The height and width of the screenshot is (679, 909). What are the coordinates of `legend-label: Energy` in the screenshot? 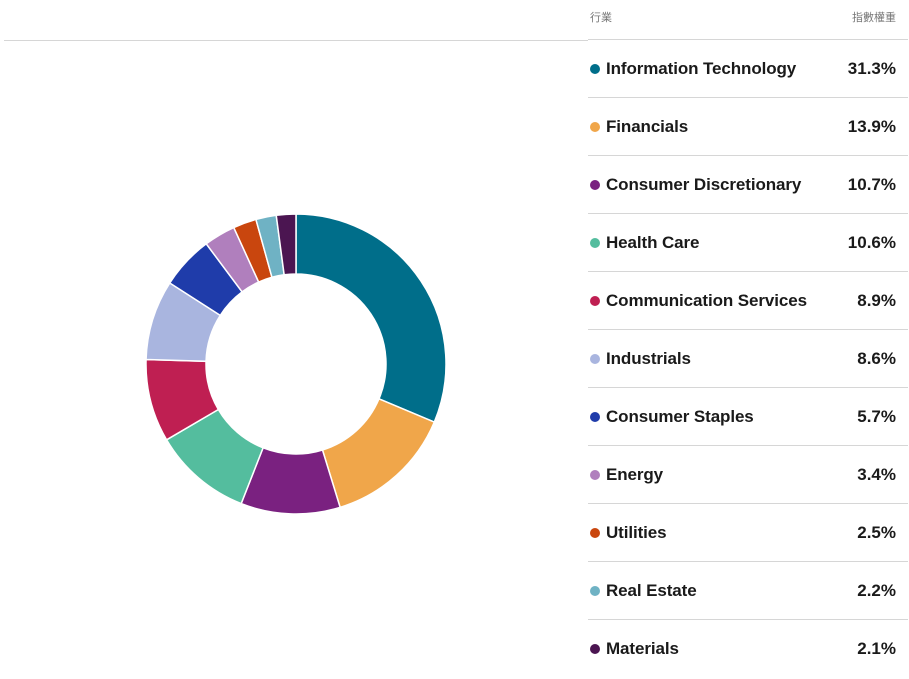 It's located at (635, 474).